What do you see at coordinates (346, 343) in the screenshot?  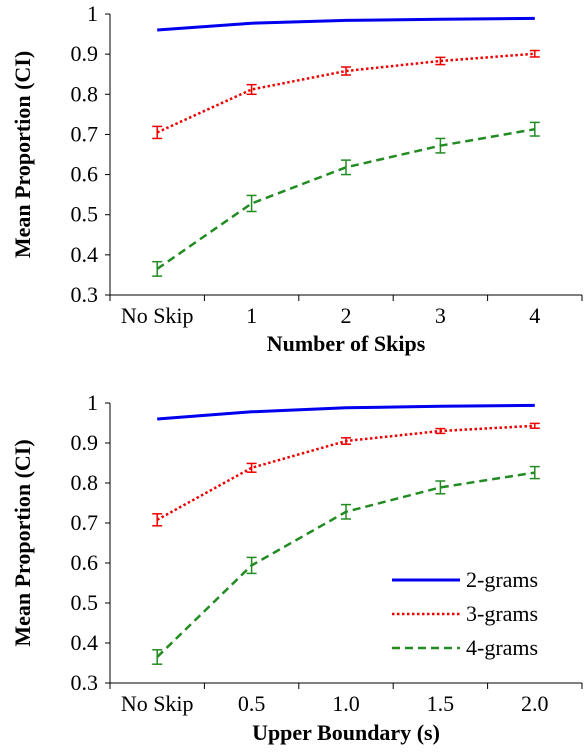 I see `x-axis-title: Number of Skips` at bounding box center [346, 343].